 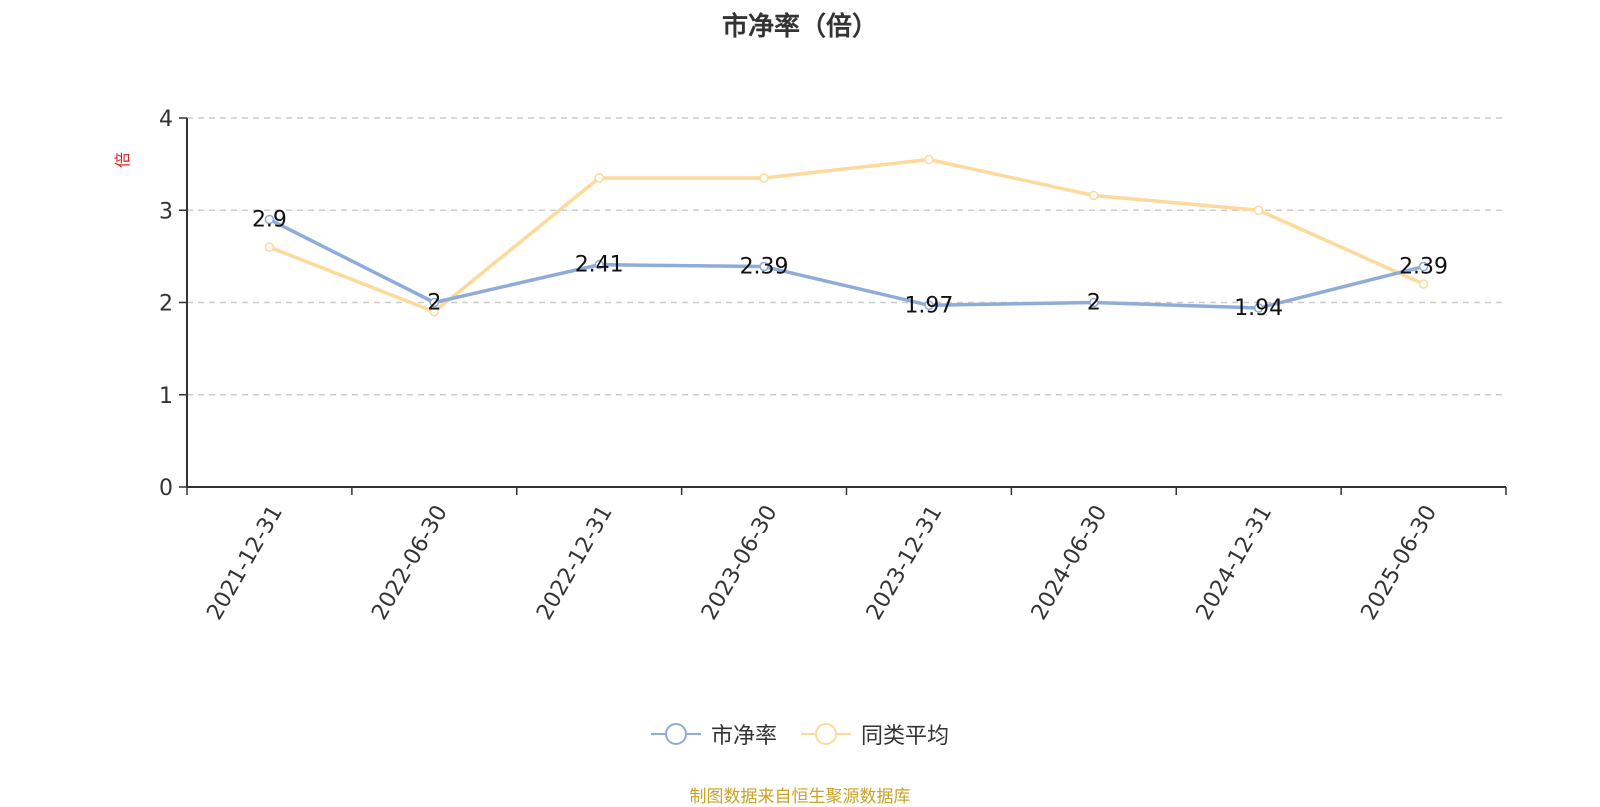 I want to click on legend: 市净率 同类平均, so click(x=800, y=734).